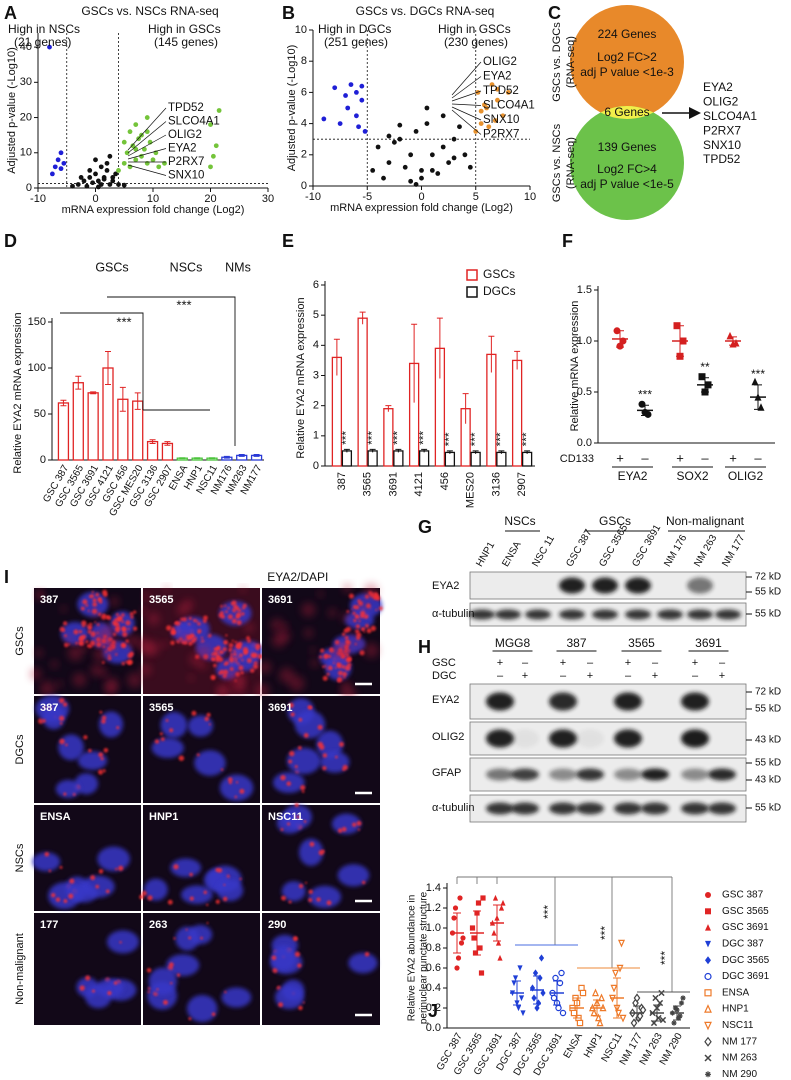  What do you see at coordinates (292, 108) in the screenshot?
I see `y-axis-label: Adjusted p-value (-Log10)` at bounding box center [292, 108].